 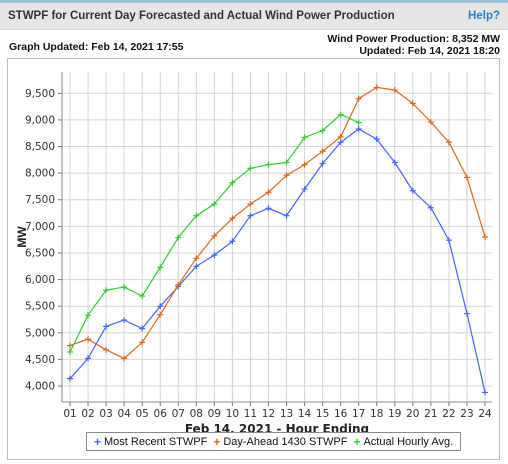 I want to click on y-tick-label: 8,000, so click(x=40, y=174).